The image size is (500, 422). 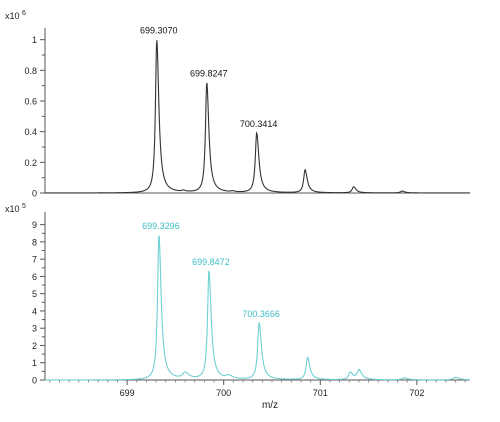 What do you see at coordinates (34, 311) in the screenshot?
I see `y-tick-label: 4` at bounding box center [34, 311].